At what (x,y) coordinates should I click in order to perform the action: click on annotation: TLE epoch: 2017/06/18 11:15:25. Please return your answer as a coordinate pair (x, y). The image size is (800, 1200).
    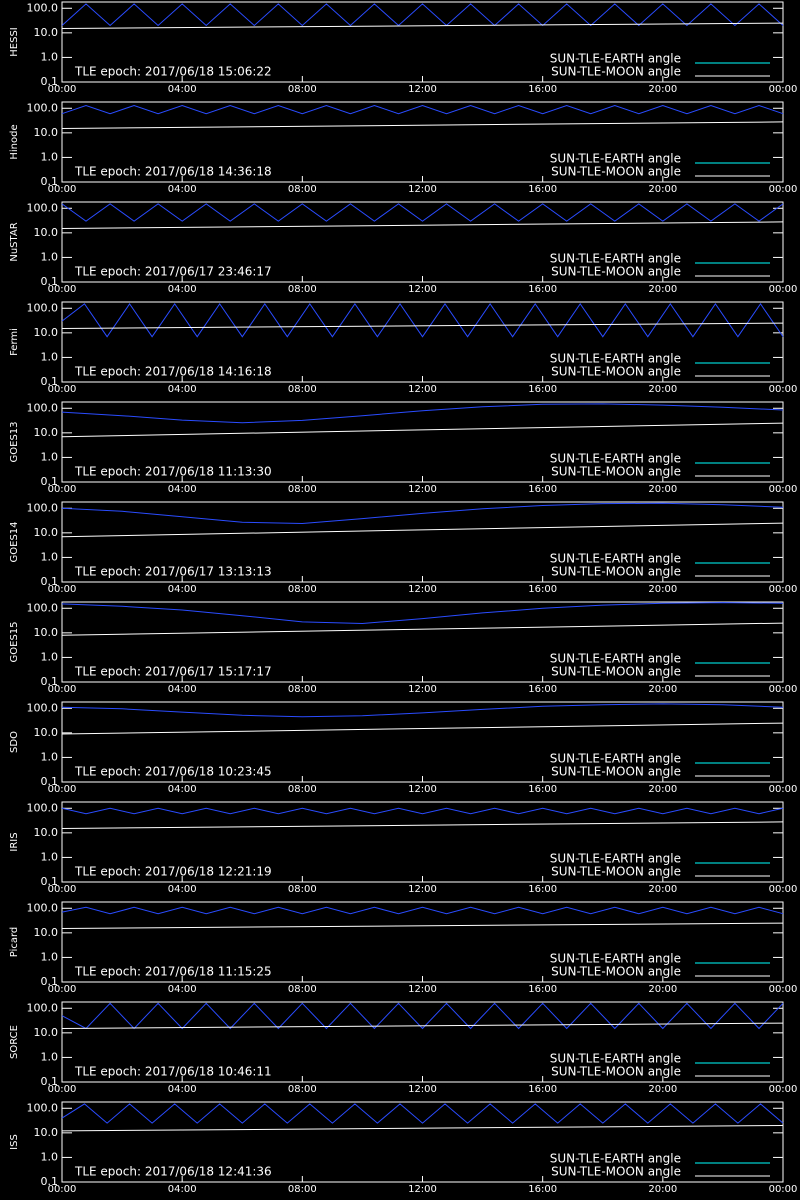
    Looking at the image, I should click on (173, 972).